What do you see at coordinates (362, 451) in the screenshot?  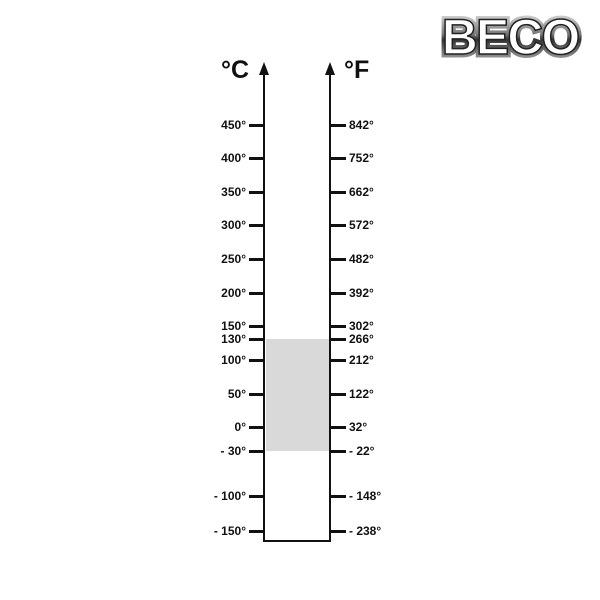 I see `fahrenheit-tick-label: - 22°` at bounding box center [362, 451].